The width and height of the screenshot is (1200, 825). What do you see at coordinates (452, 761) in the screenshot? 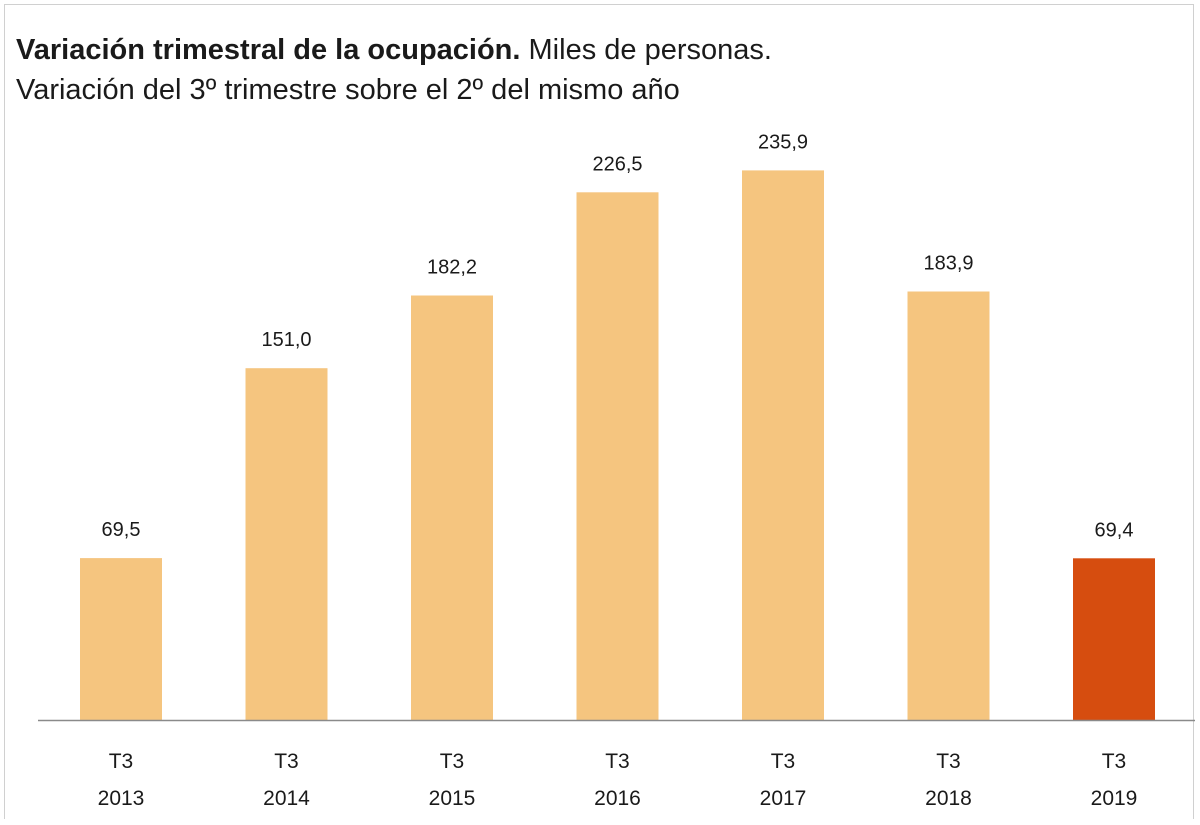
I see `x-tick-quarter-2015: T3` at bounding box center [452, 761].